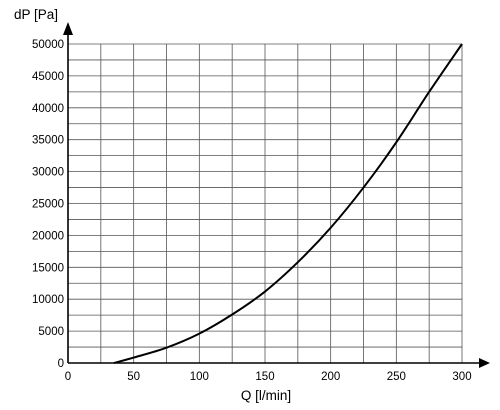  I want to click on y-tick-label: 10000, so click(48, 300).